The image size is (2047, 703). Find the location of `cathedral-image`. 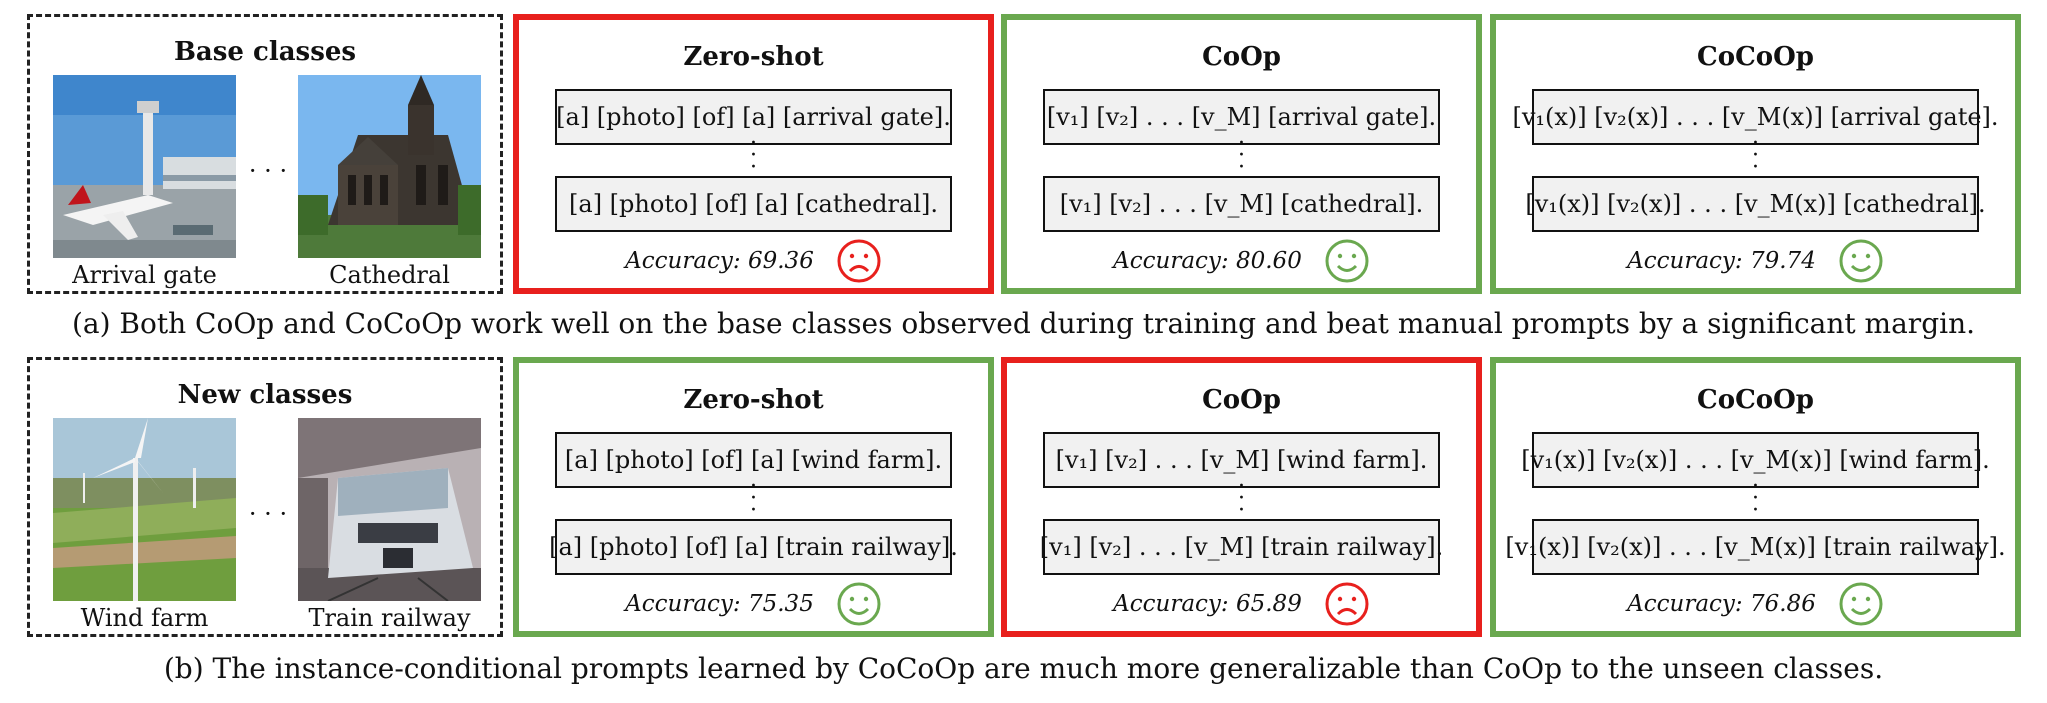

cathedral-image is located at coordinates (389, 166).